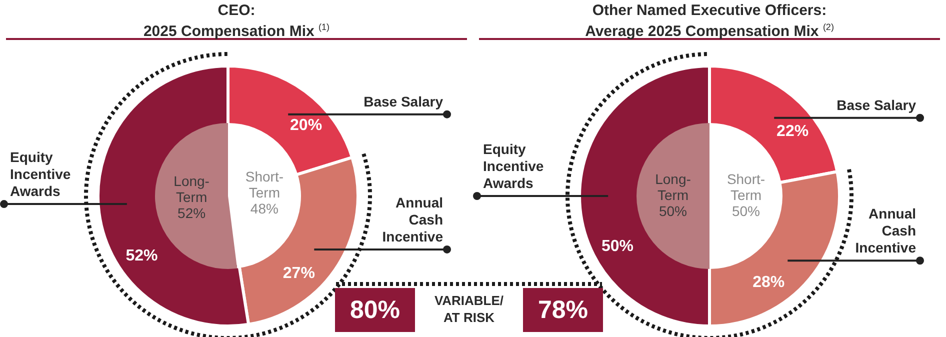  Describe the element at coordinates (563, 310) in the screenshot. I see `text: 78%` at that location.